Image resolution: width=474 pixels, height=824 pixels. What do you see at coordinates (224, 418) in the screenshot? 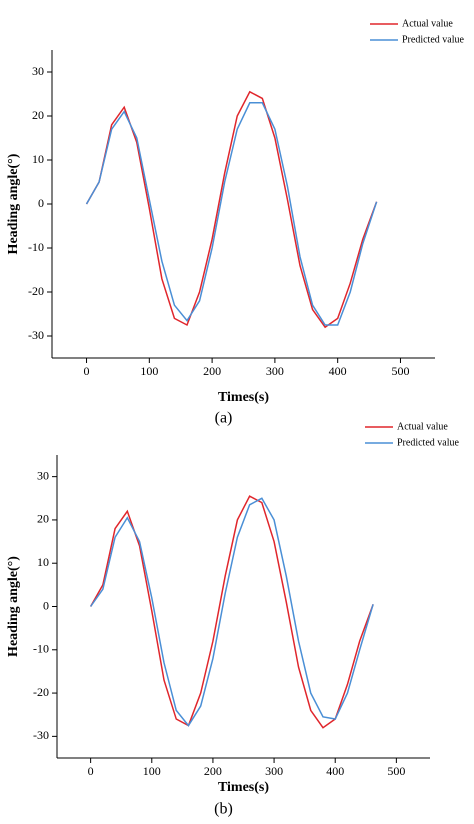
I see `caption: (a)` at bounding box center [224, 418].